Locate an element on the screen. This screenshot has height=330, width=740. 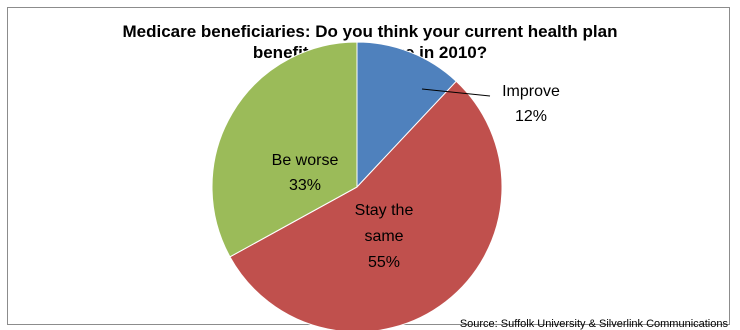
slice-label-be-worse: Be worse is located at coordinates (305, 160).